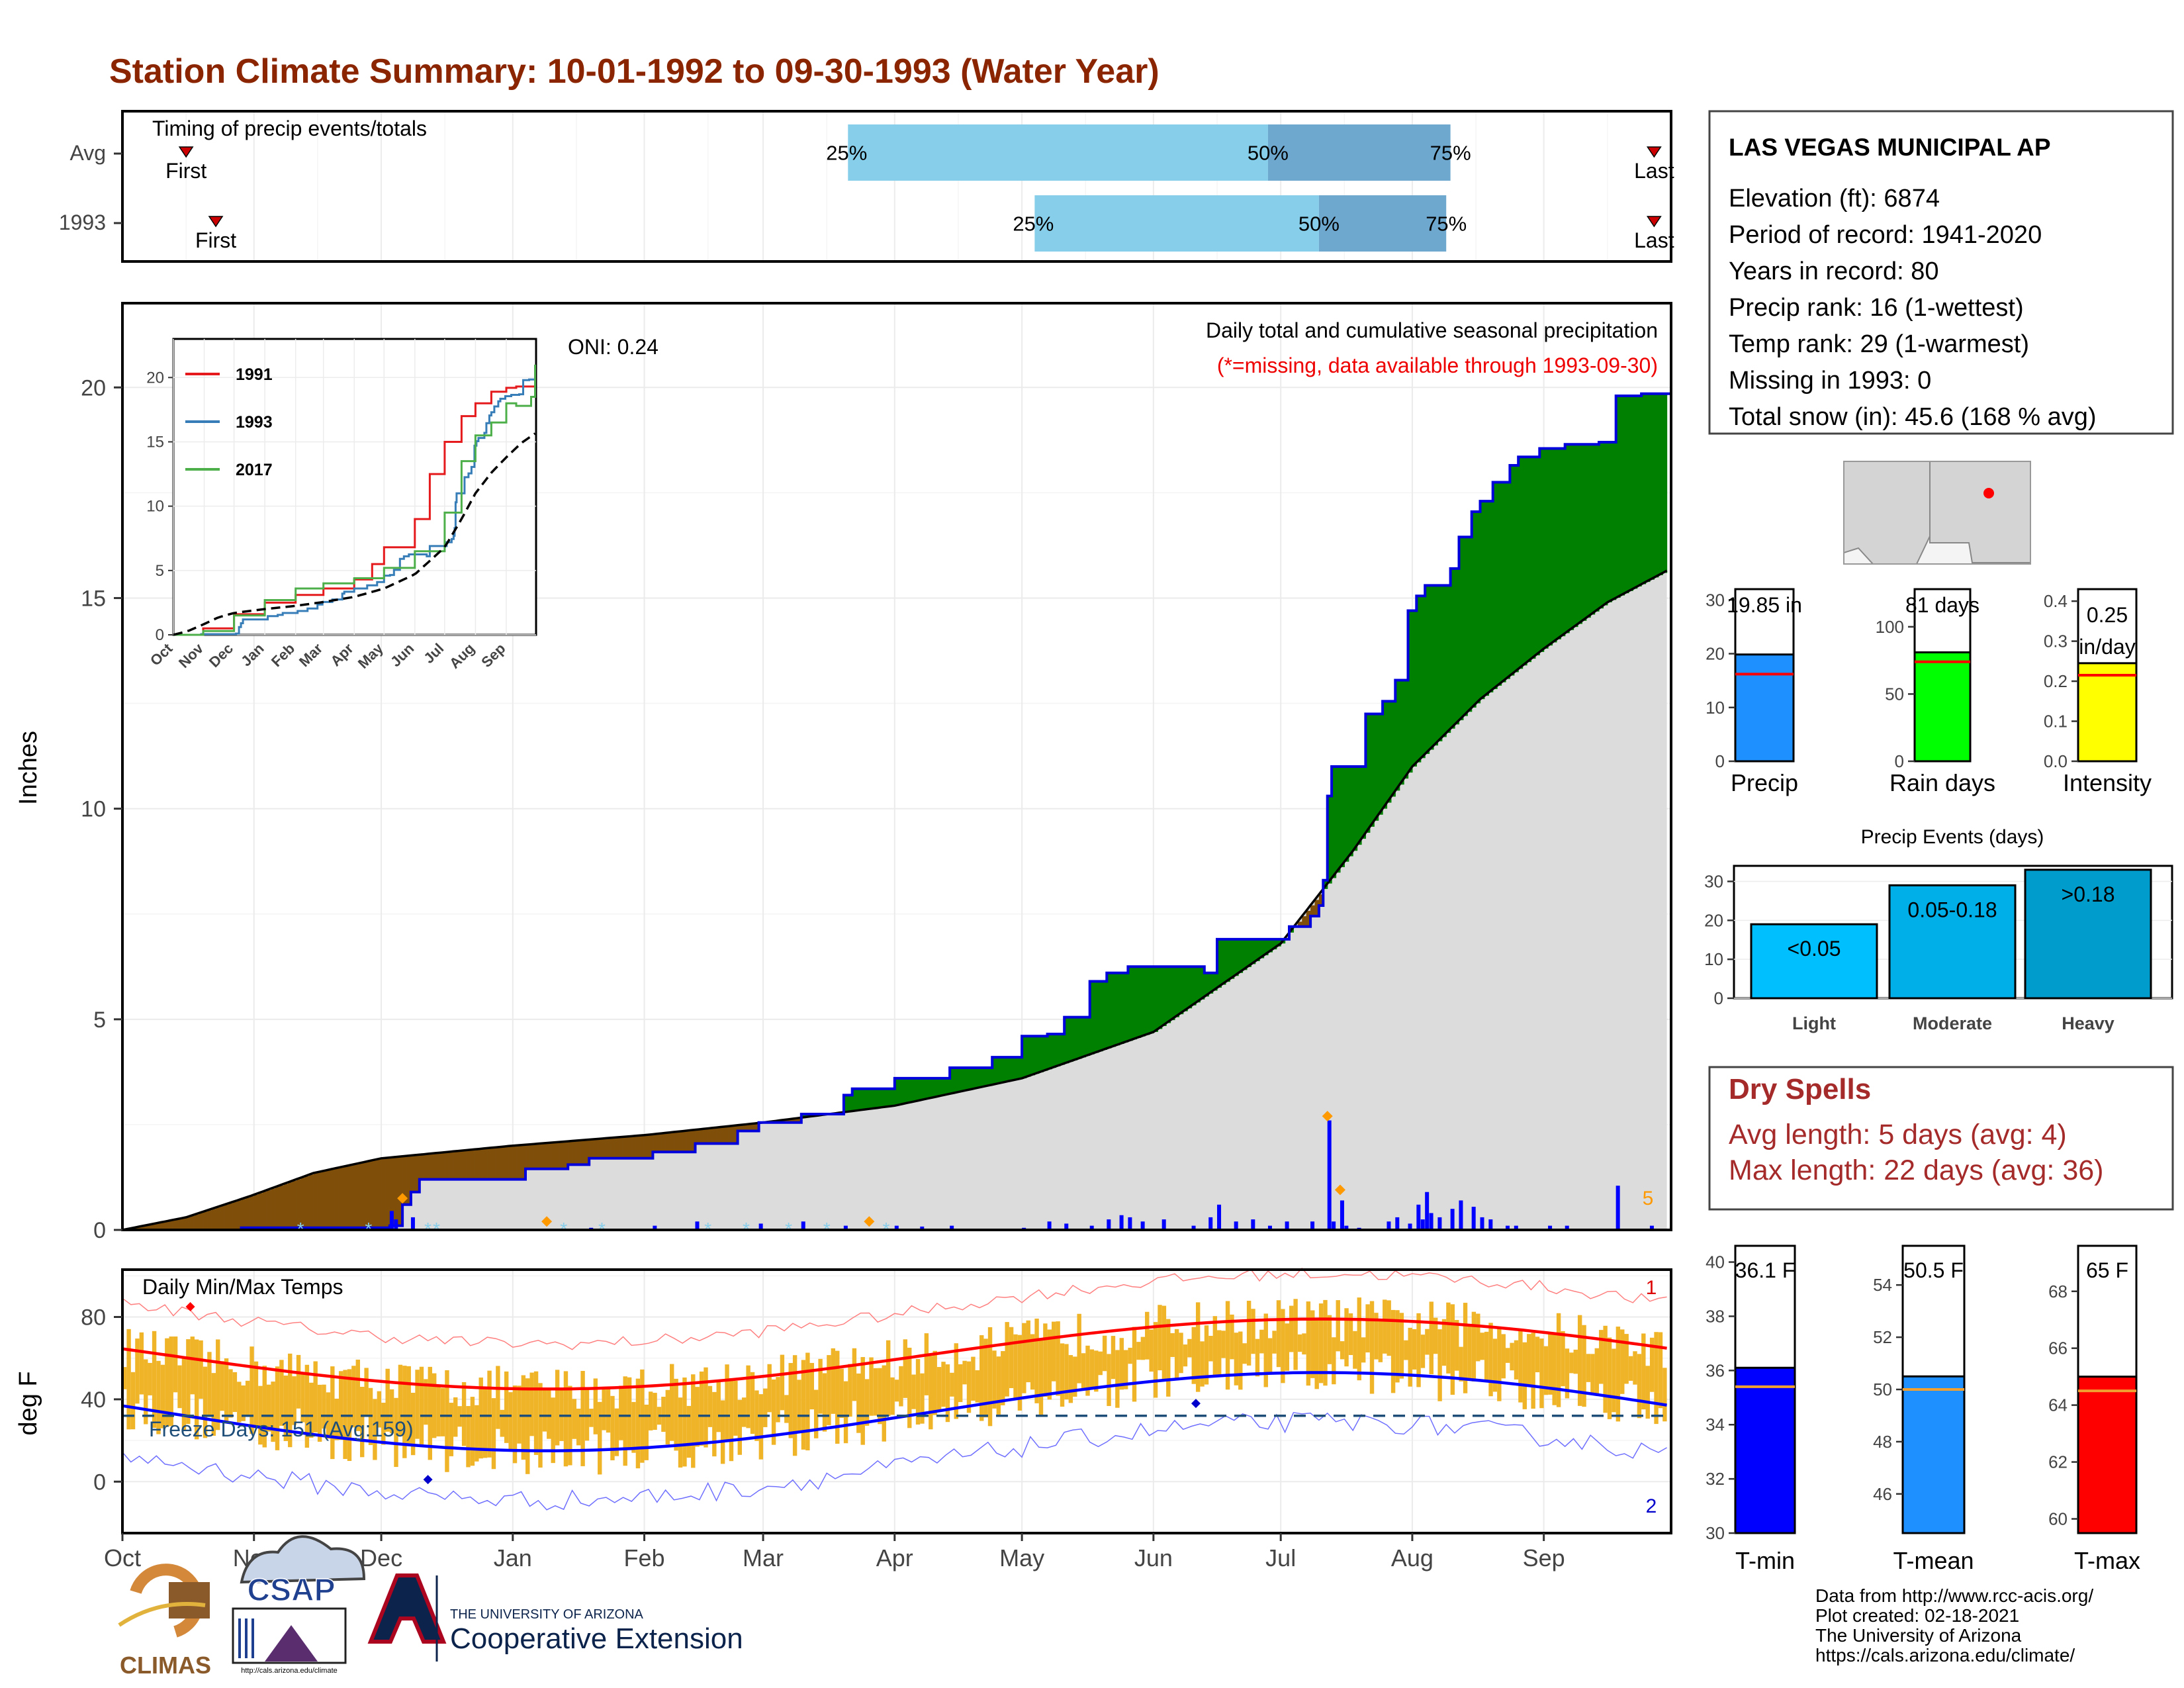  Describe the element at coordinates (1382, 223) in the screenshot. I see `timing-bar-q2` at that location.